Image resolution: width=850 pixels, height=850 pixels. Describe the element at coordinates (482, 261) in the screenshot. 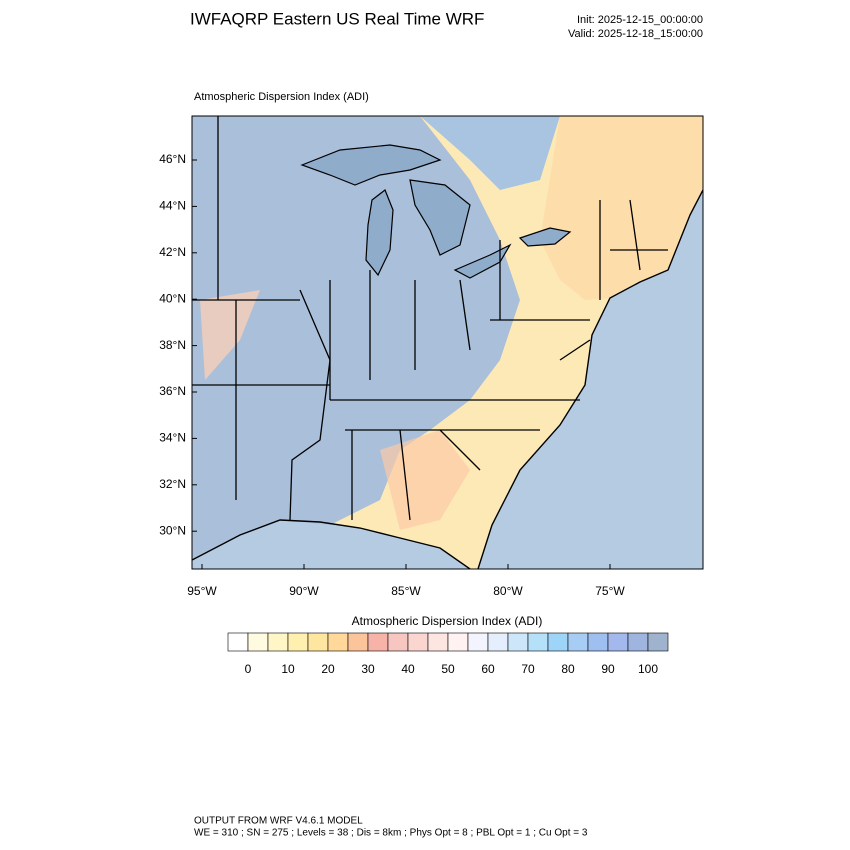

I see `lake-erie` at that location.